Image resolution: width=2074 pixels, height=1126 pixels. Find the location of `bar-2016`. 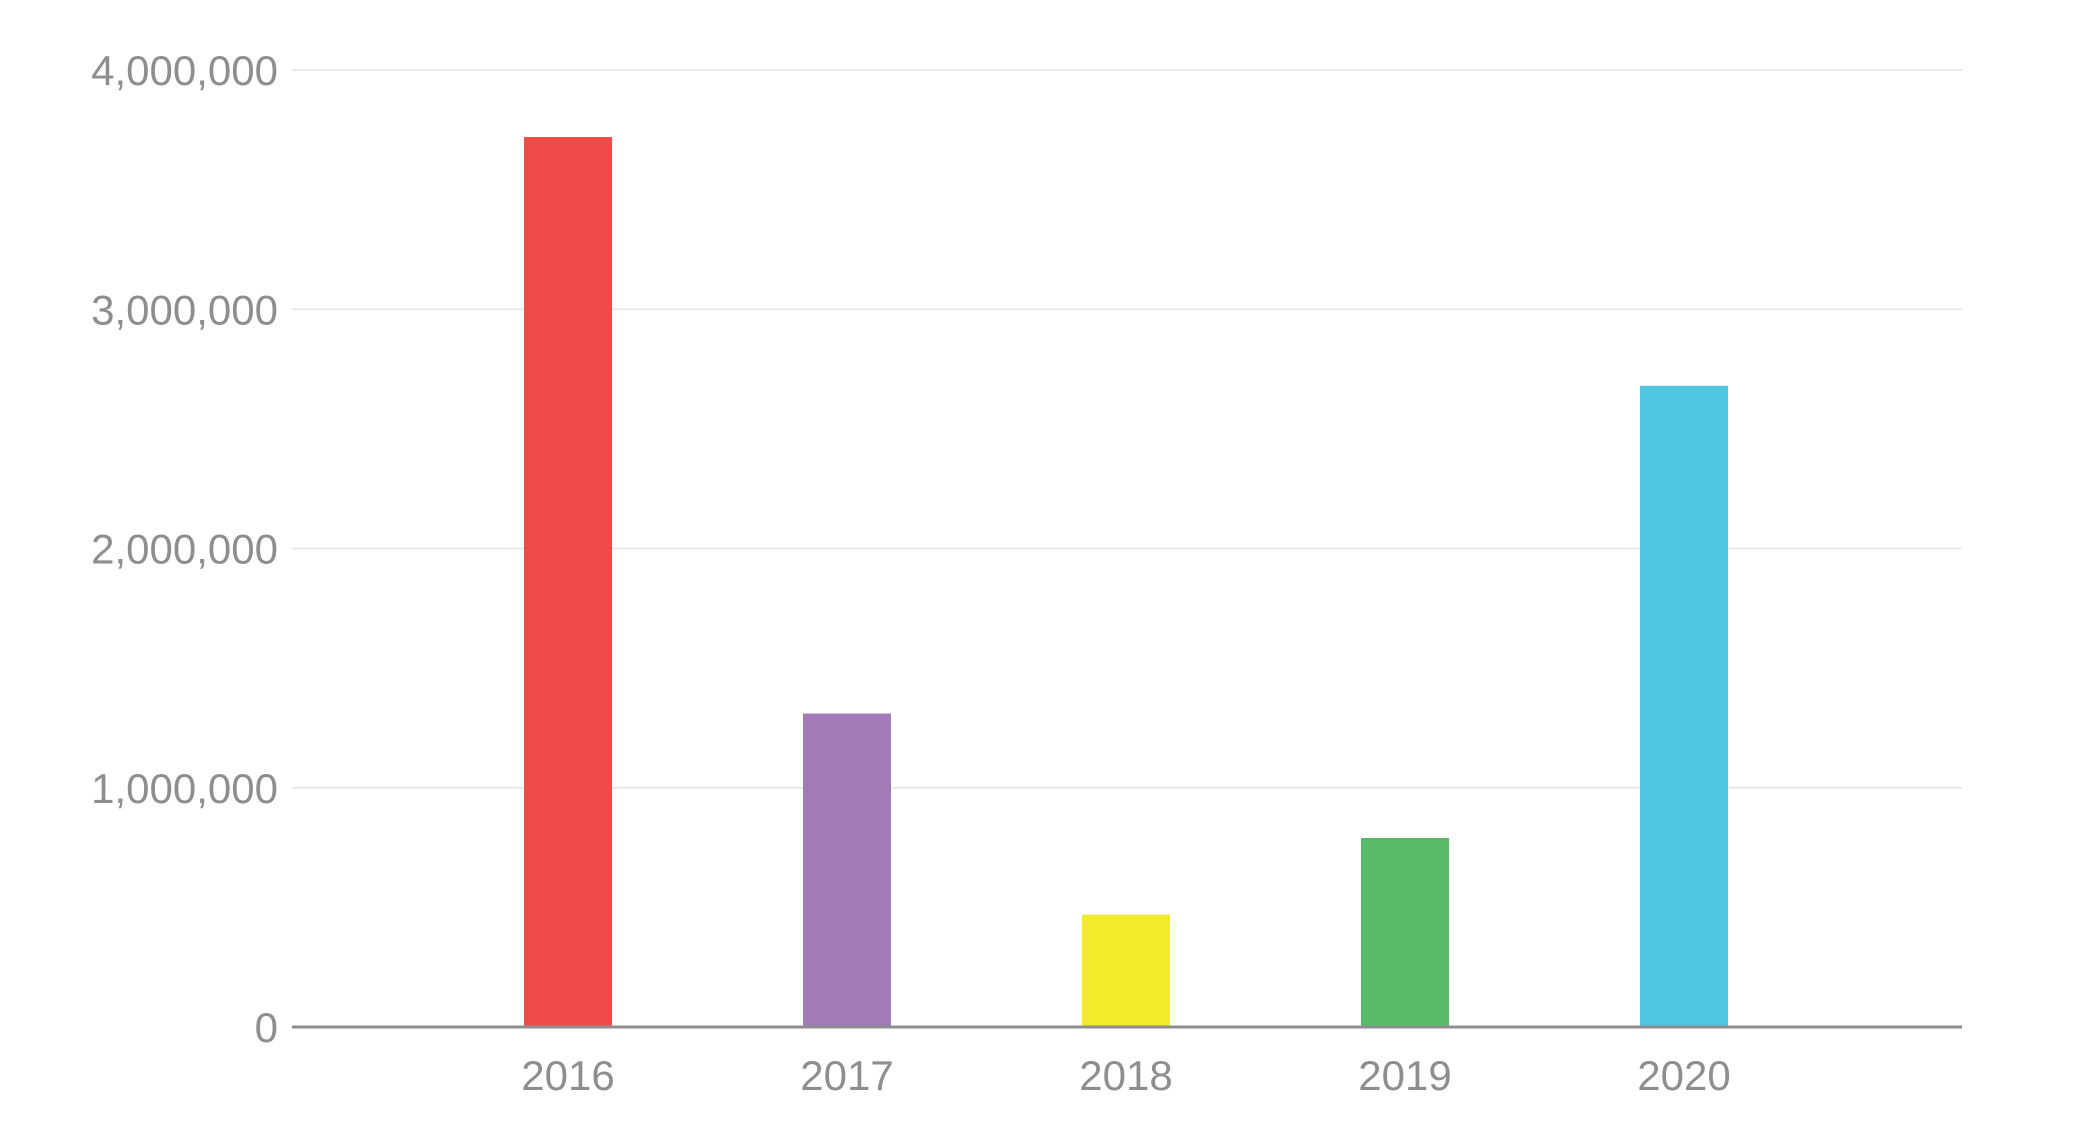

bar-2016 is located at coordinates (568, 582).